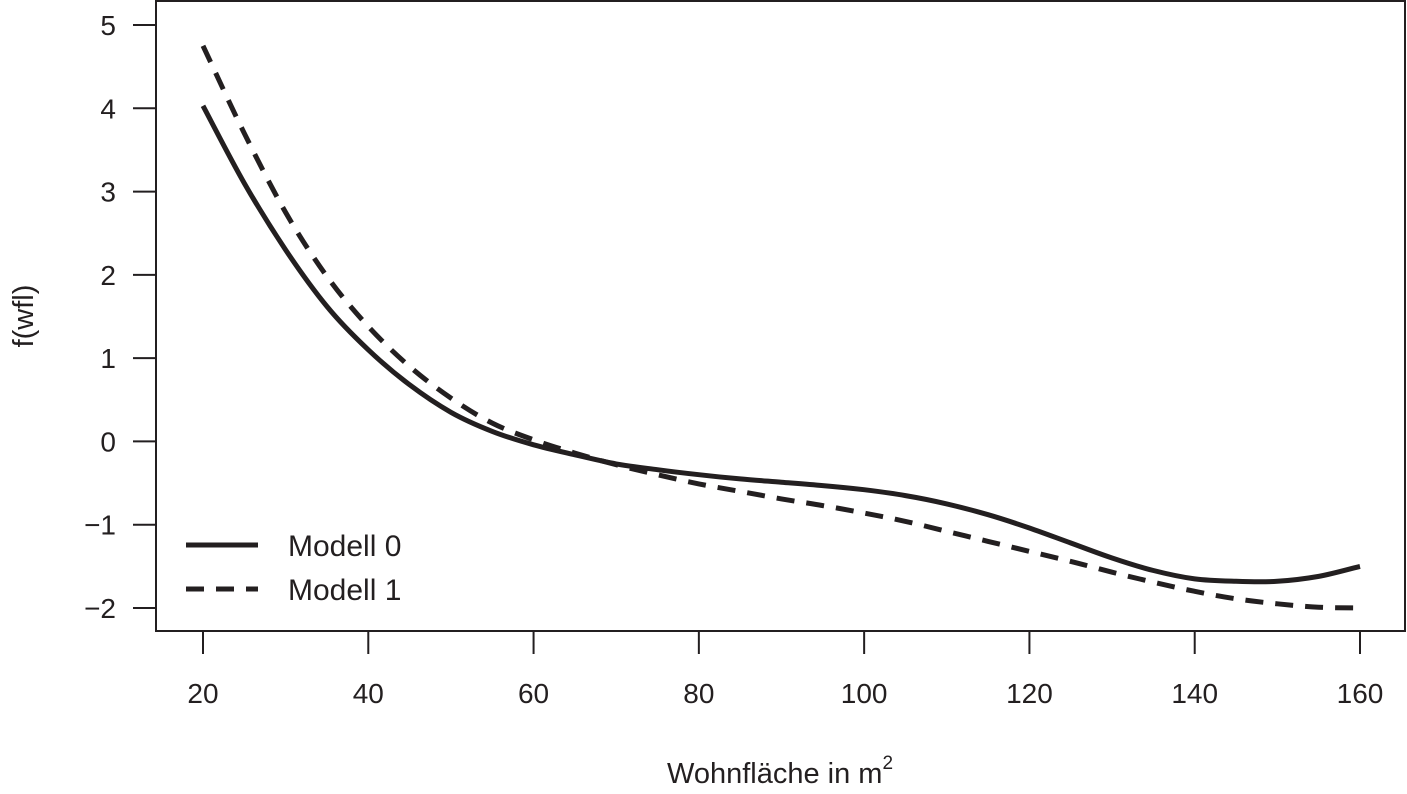 This screenshot has height=794, width=1407. I want to click on x-axis-title-main: Wohnfläche in m, so click(774, 774).